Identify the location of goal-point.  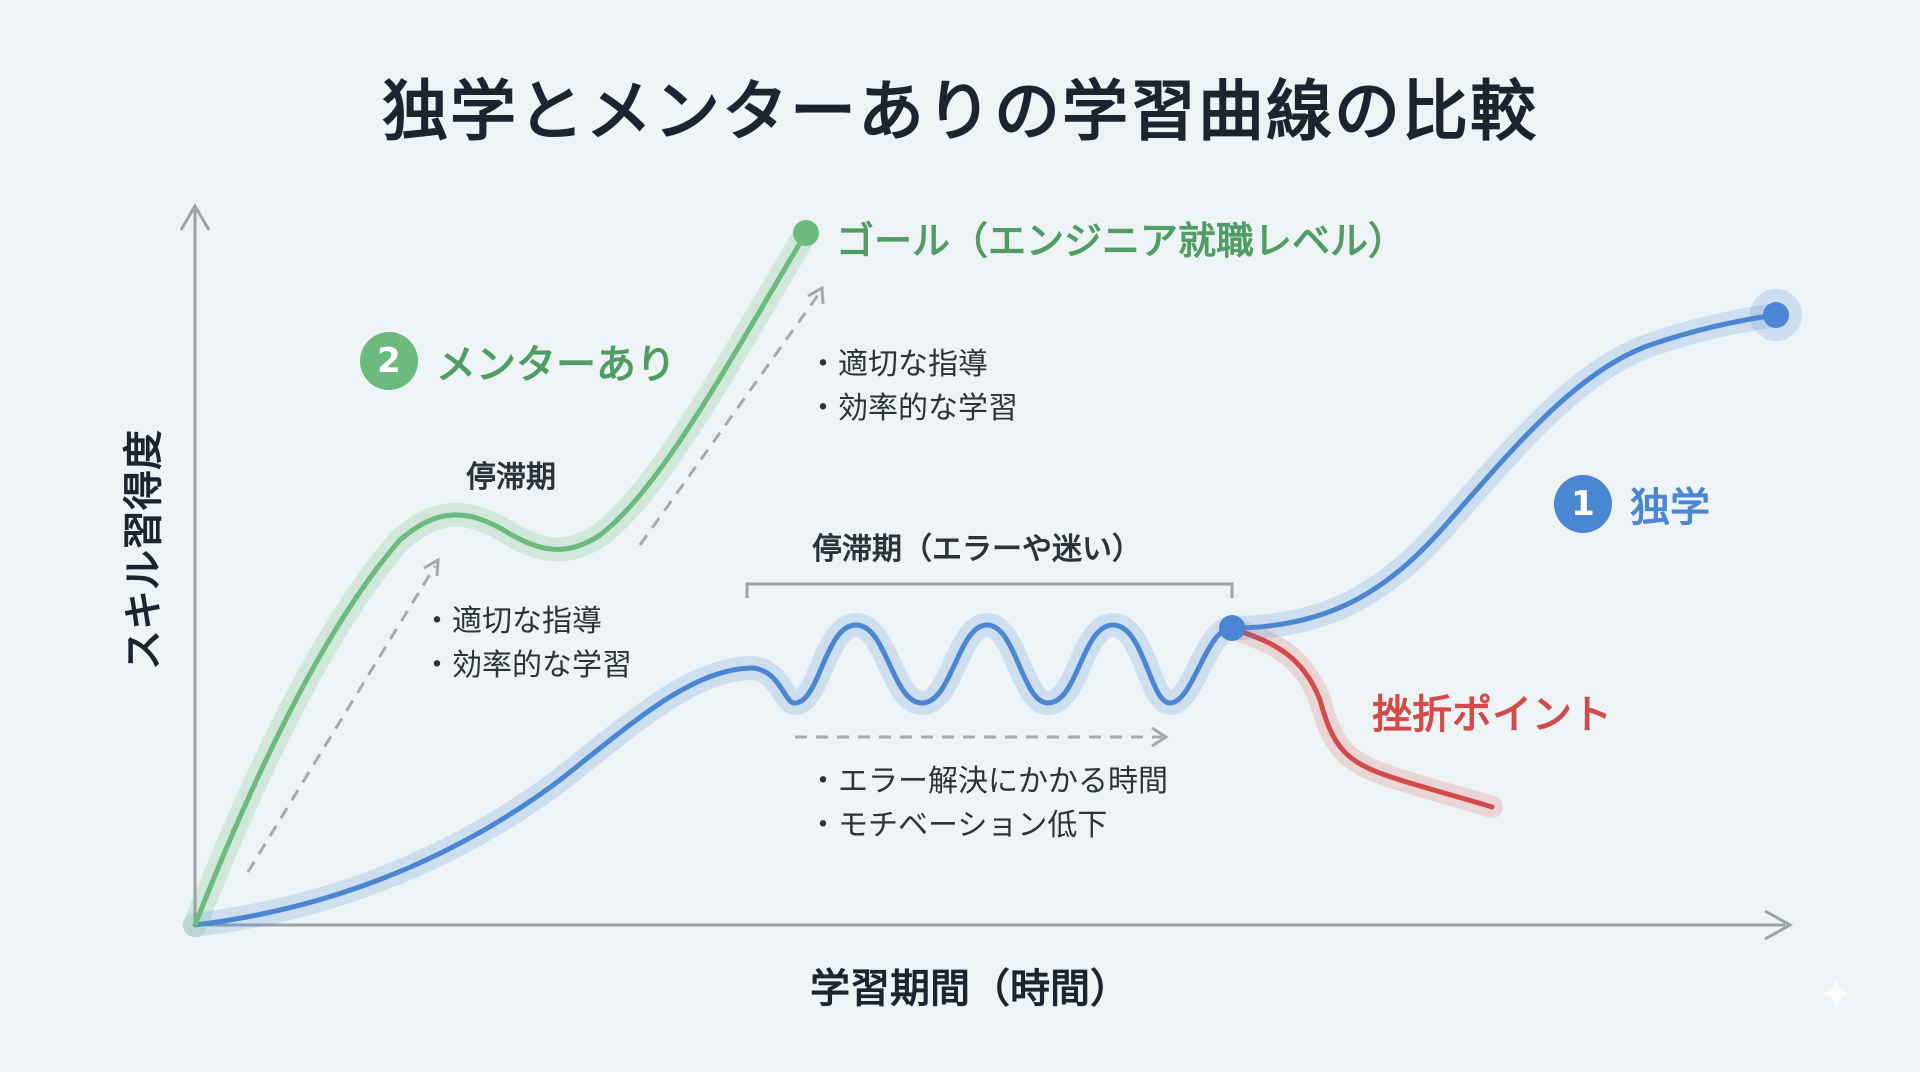
(806, 233).